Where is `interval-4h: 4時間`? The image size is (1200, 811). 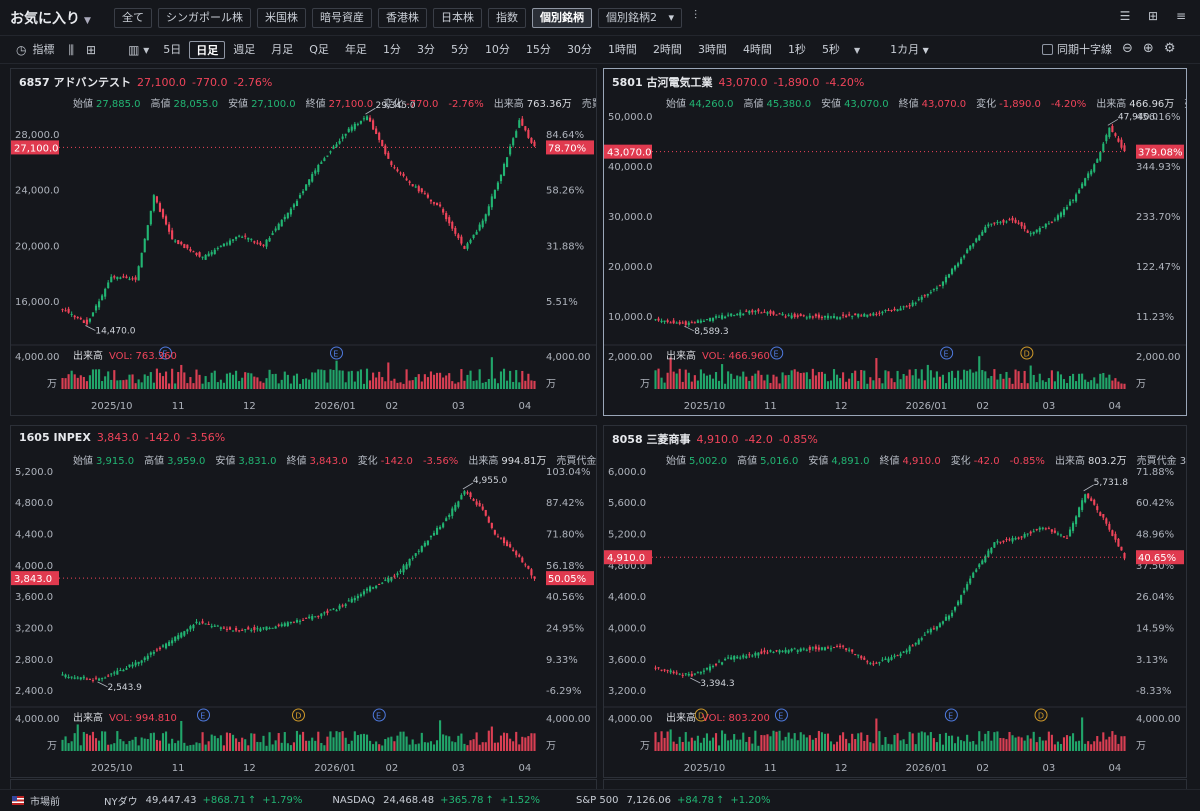
interval-4h: 4時間 is located at coordinates (757, 49).